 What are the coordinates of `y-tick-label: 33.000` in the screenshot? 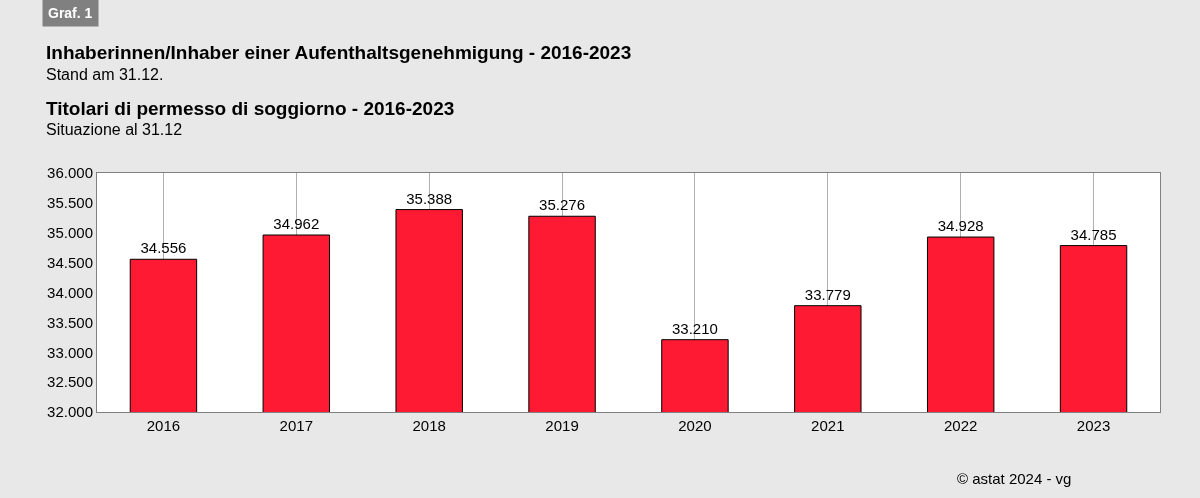 It's located at (70, 352).